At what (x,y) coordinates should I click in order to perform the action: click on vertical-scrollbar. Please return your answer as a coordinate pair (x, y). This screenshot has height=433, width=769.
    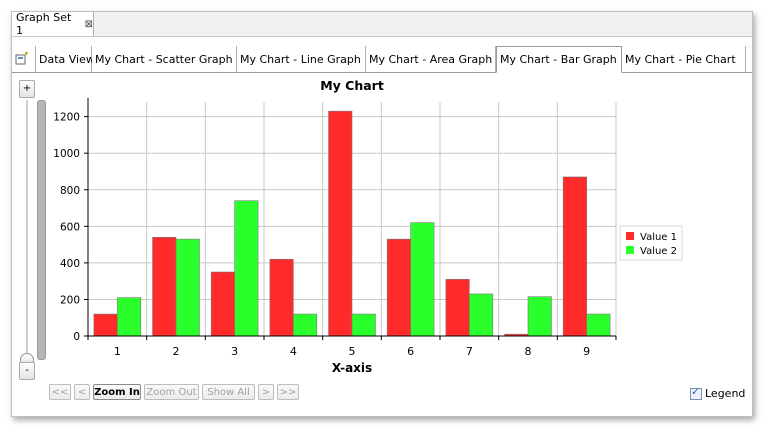
    Looking at the image, I should click on (41, 230).